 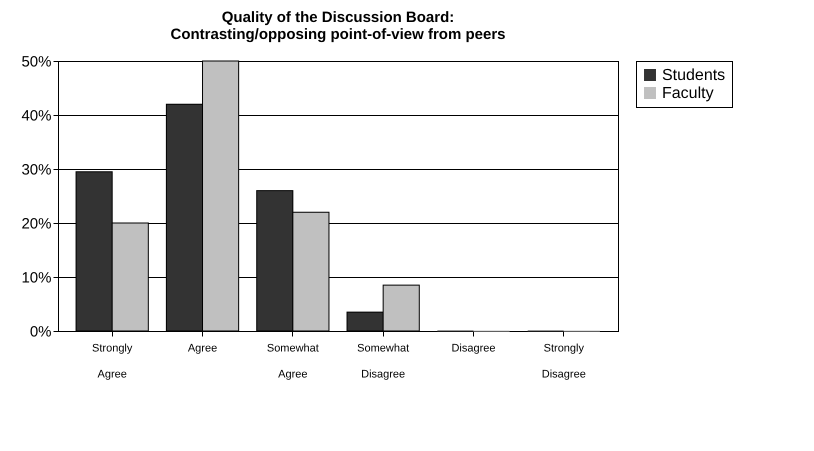 What do you see at coordinates (694, 75) in the screenshot?
I see `legend-label: Students` at bounding box center [694, 75].